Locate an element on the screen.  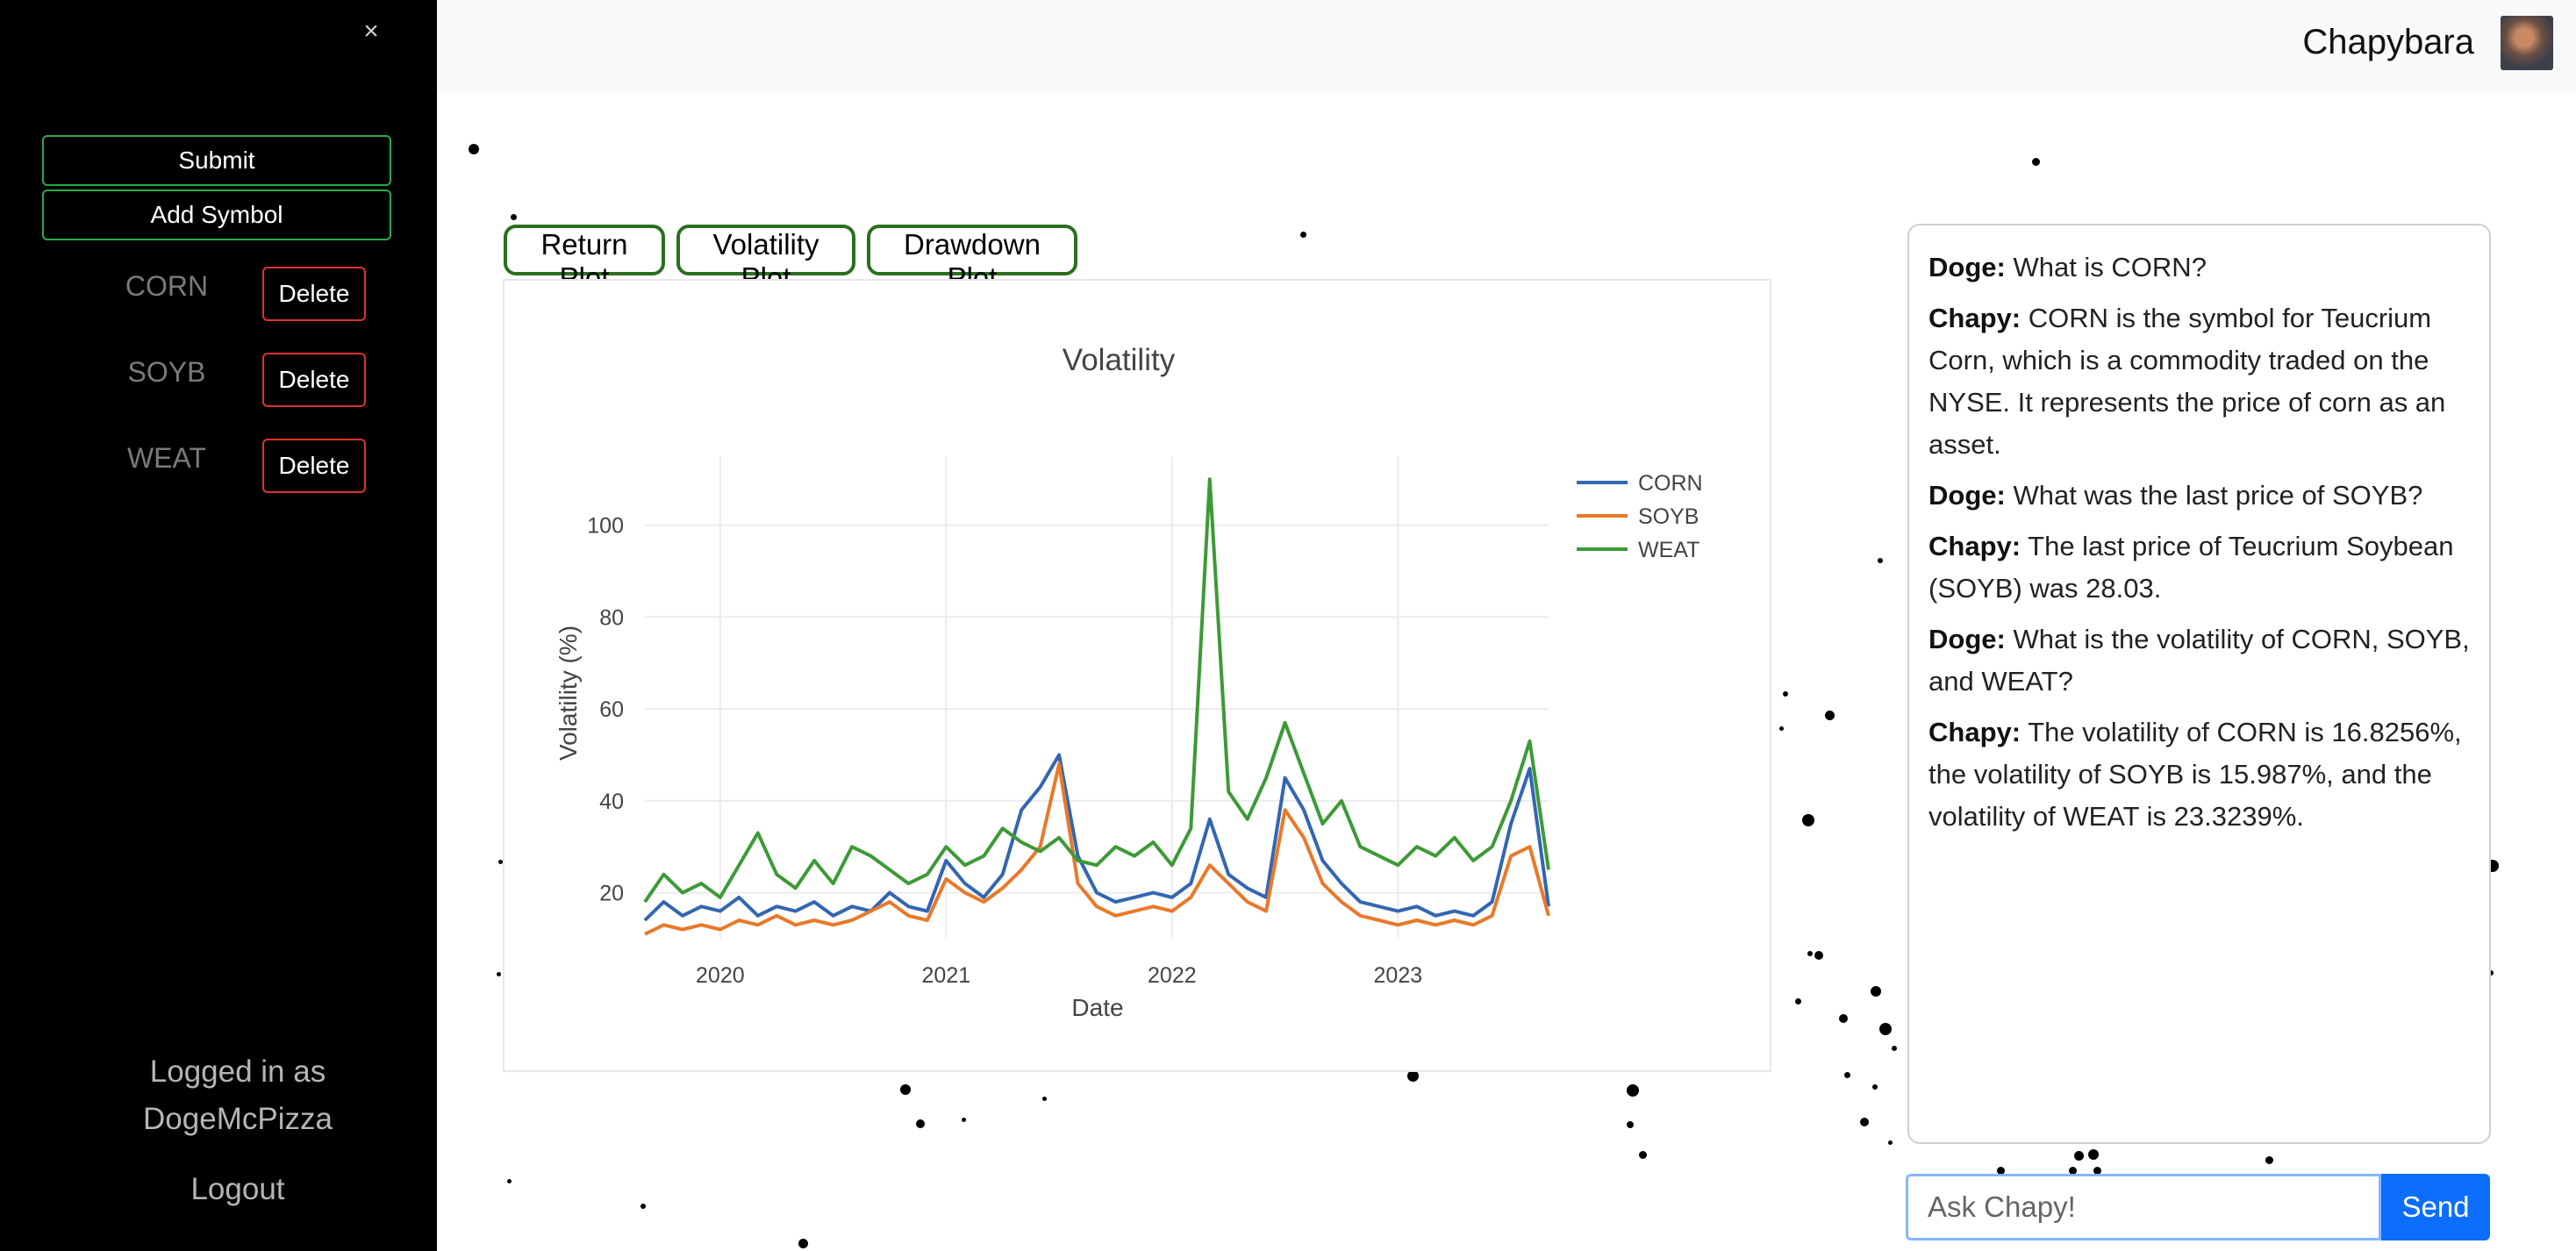
series-line-weat is located at coordinates (1096, 690).